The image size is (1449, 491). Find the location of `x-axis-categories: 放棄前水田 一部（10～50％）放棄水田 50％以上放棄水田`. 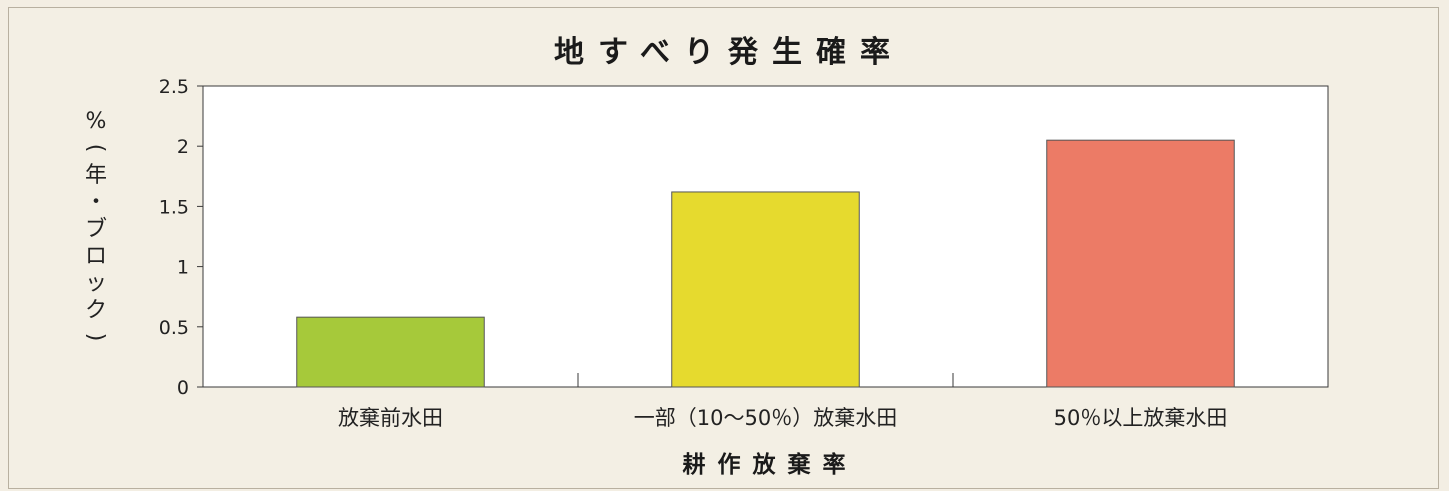

x-axis-categories: 放棄前水田 一部（10～50％）放棄水田 50％以上放棄水田 is located at coordinates (782, 418).